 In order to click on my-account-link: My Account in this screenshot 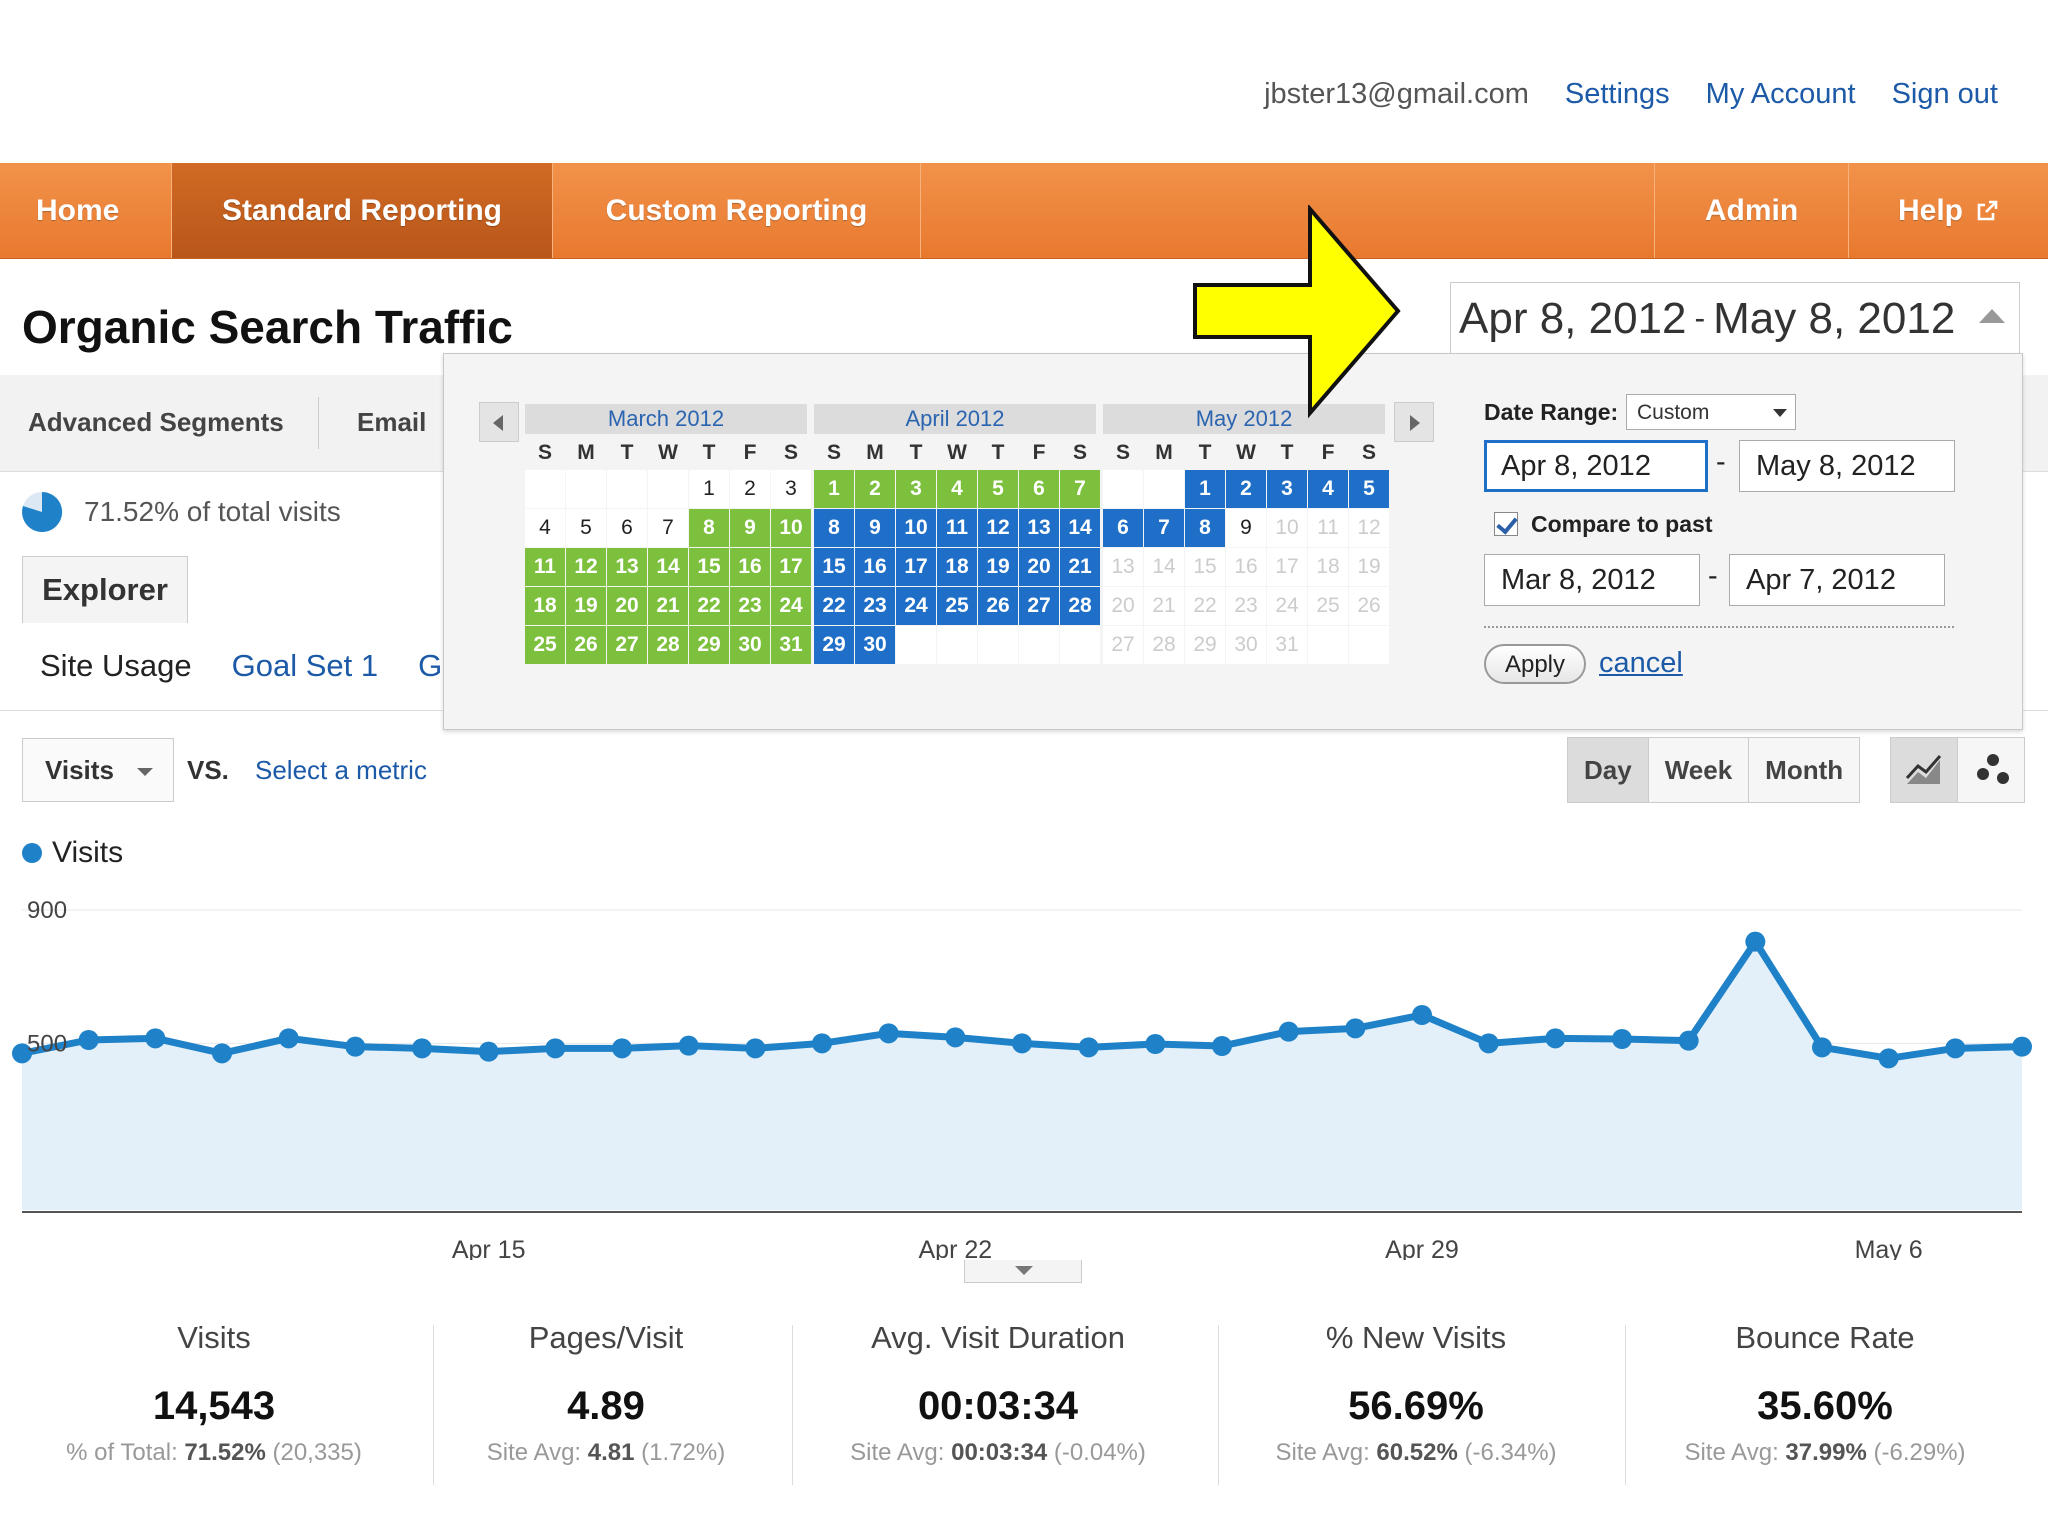, I will do `click(1780, 94)`.